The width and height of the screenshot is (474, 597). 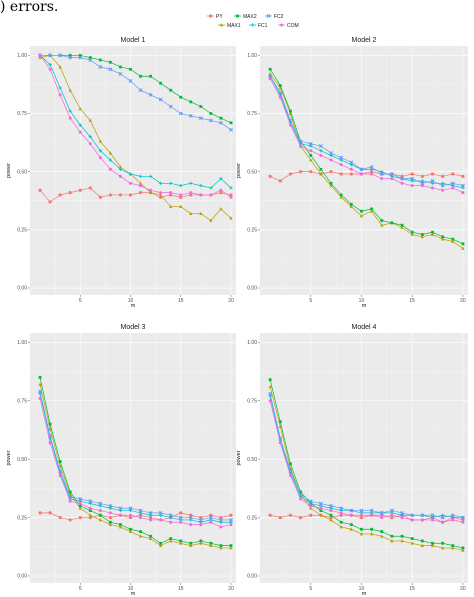 I want to click on legend-label-max2: MAX2, so click(x=250, y=17).